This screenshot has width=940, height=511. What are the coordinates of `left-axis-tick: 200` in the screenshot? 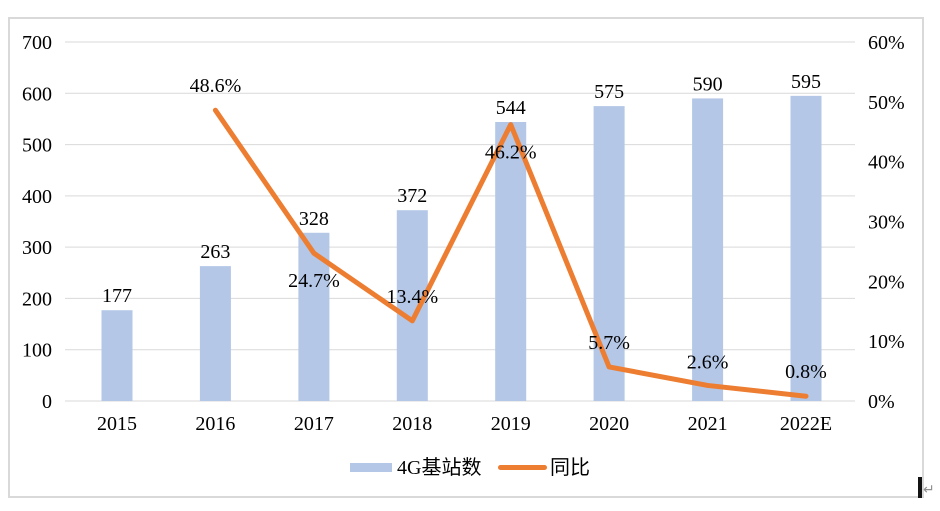 It's located at (37, 299).